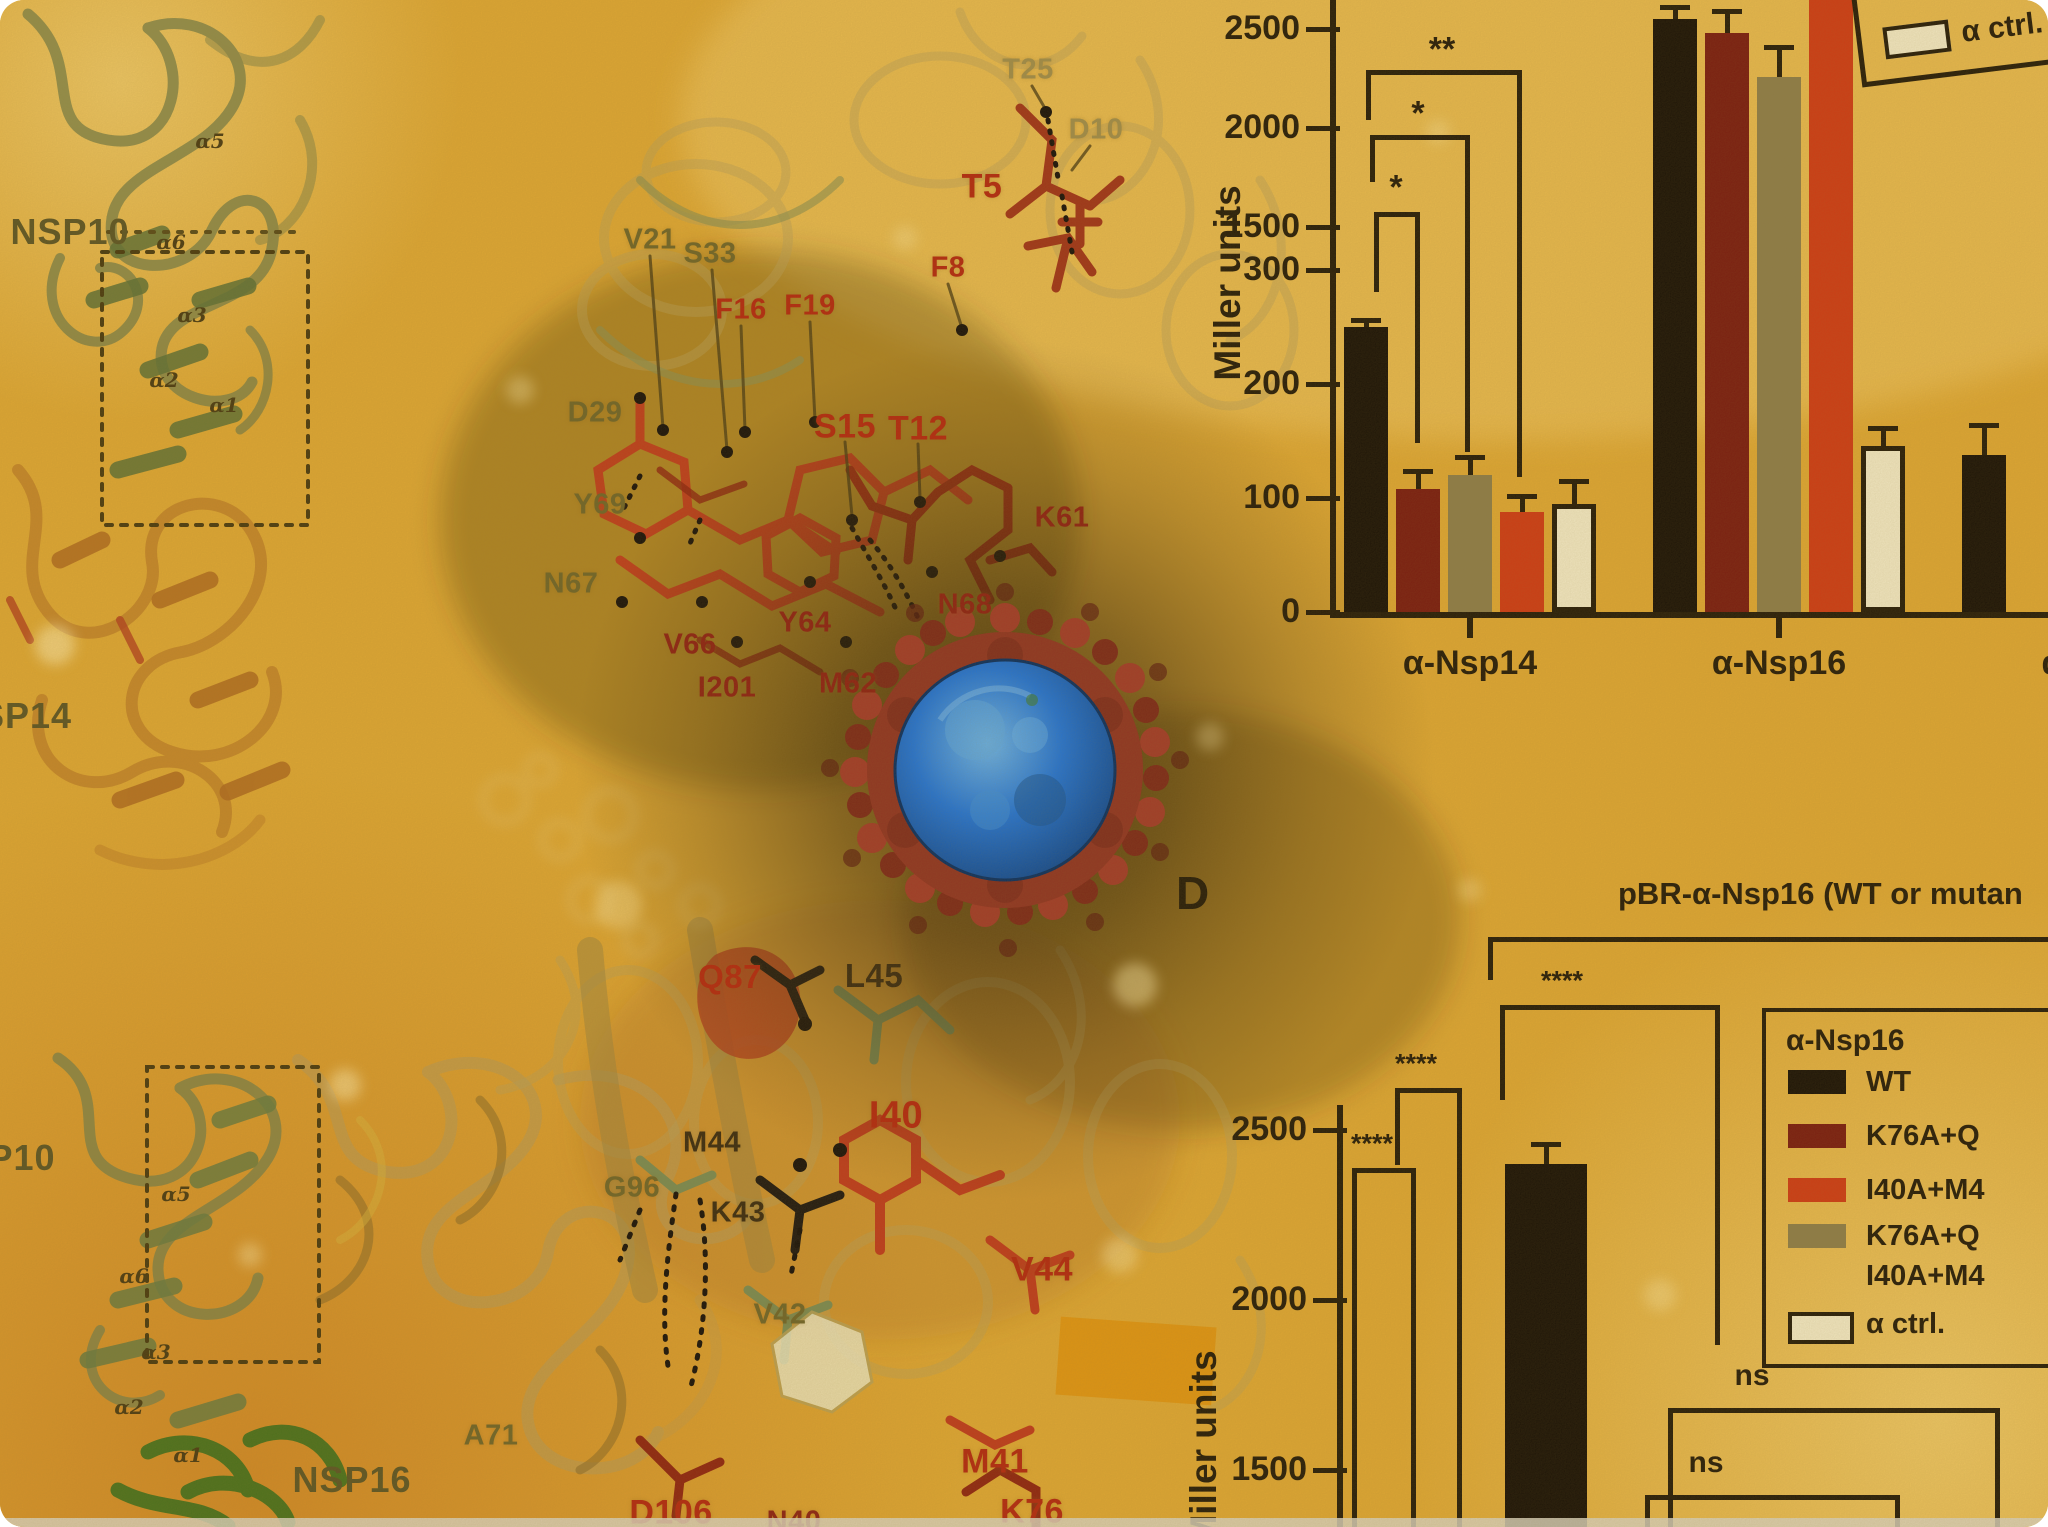 This screenshot has width=2048, height=1527. What do you see at coordinates (1689, 615) in the screenshot?
I see `panel-c-x-axis` at bounding box center [1689, 615].